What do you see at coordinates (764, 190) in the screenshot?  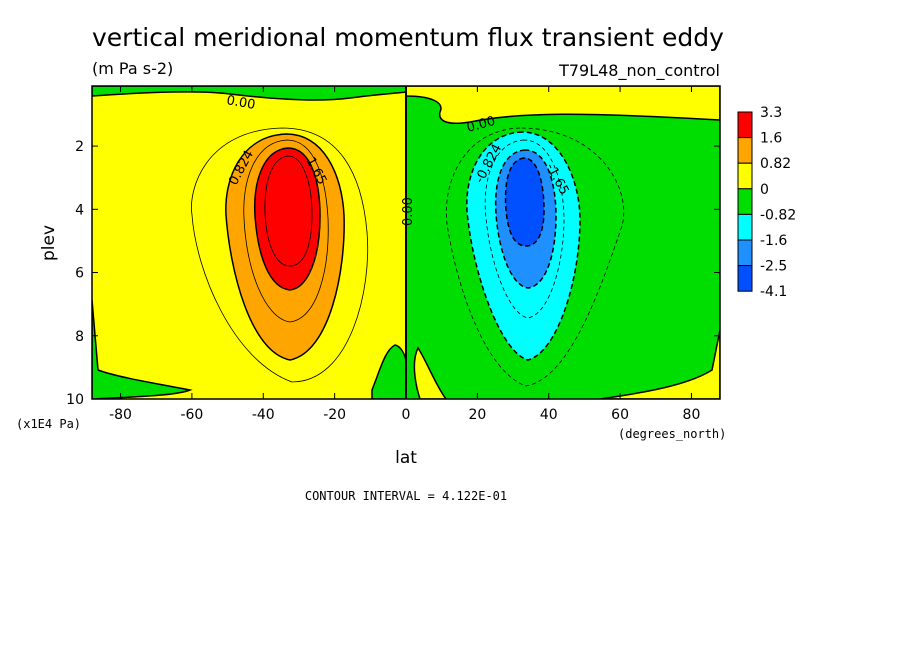 I see `colorbar-label: 0` at bounding box center [764, 190].